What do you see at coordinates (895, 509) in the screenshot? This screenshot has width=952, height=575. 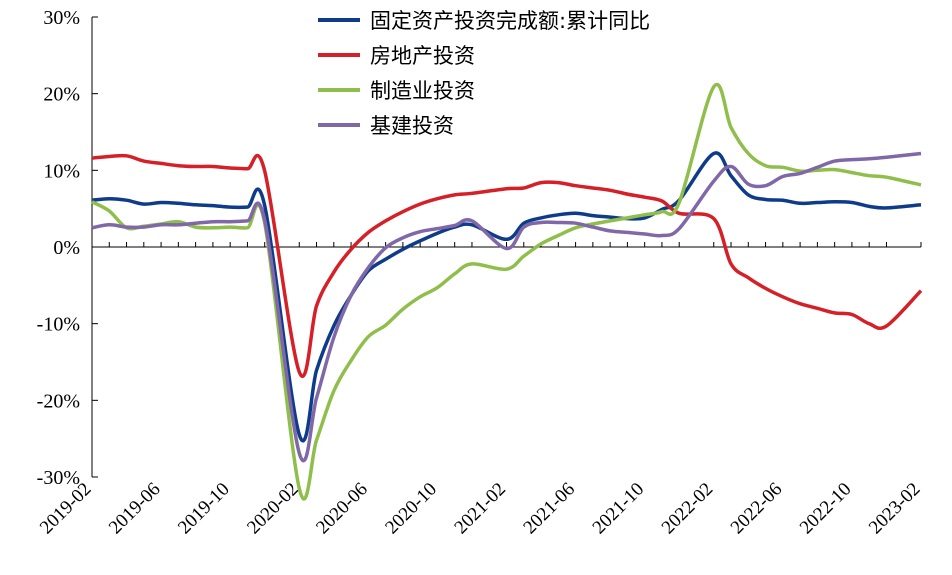 I see `x-tick-label: 2023-02` at bounding box center [895, 509].